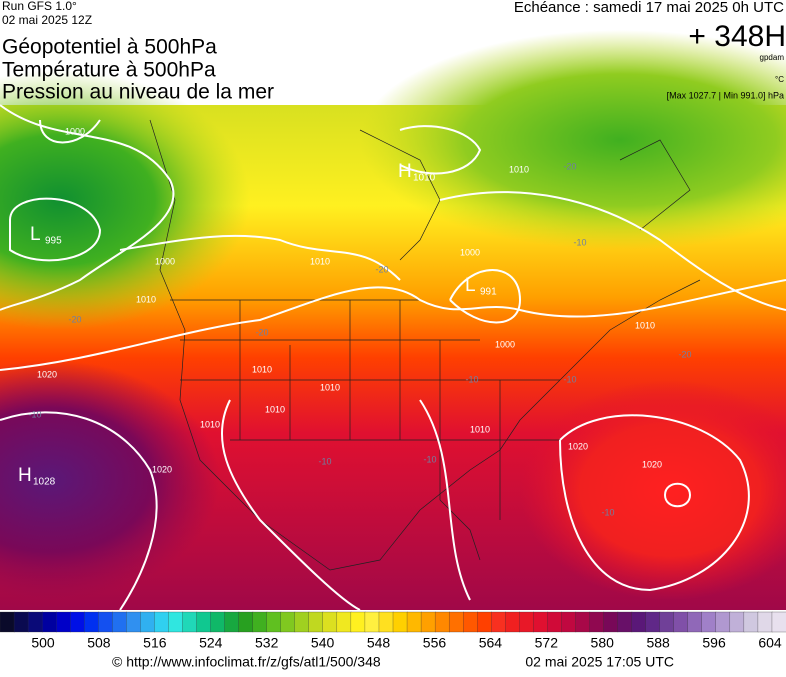 The height and width of the screenshot is (677, 786). What do you see at coordinates (99, 643) in the screenshot?
I see `colorbar-tick-label: 508` at bounding box center [99, 643].